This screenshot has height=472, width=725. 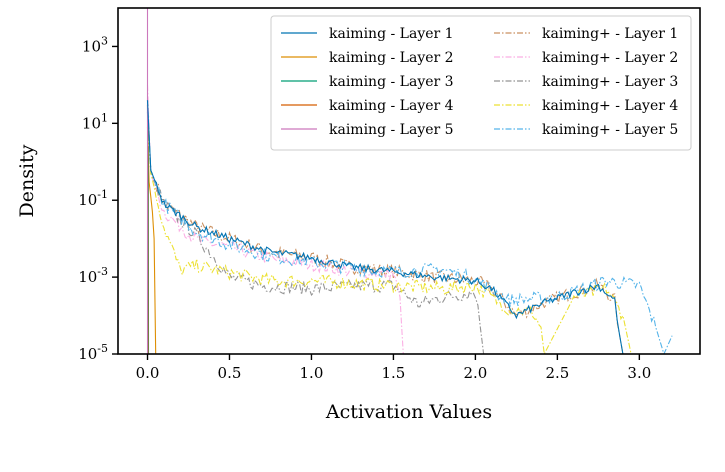 What do you see at coordinates (391, 34) in the screenshot?
I see `legend-label: kaiming - Layer 1` at bounding box center [391, 34].